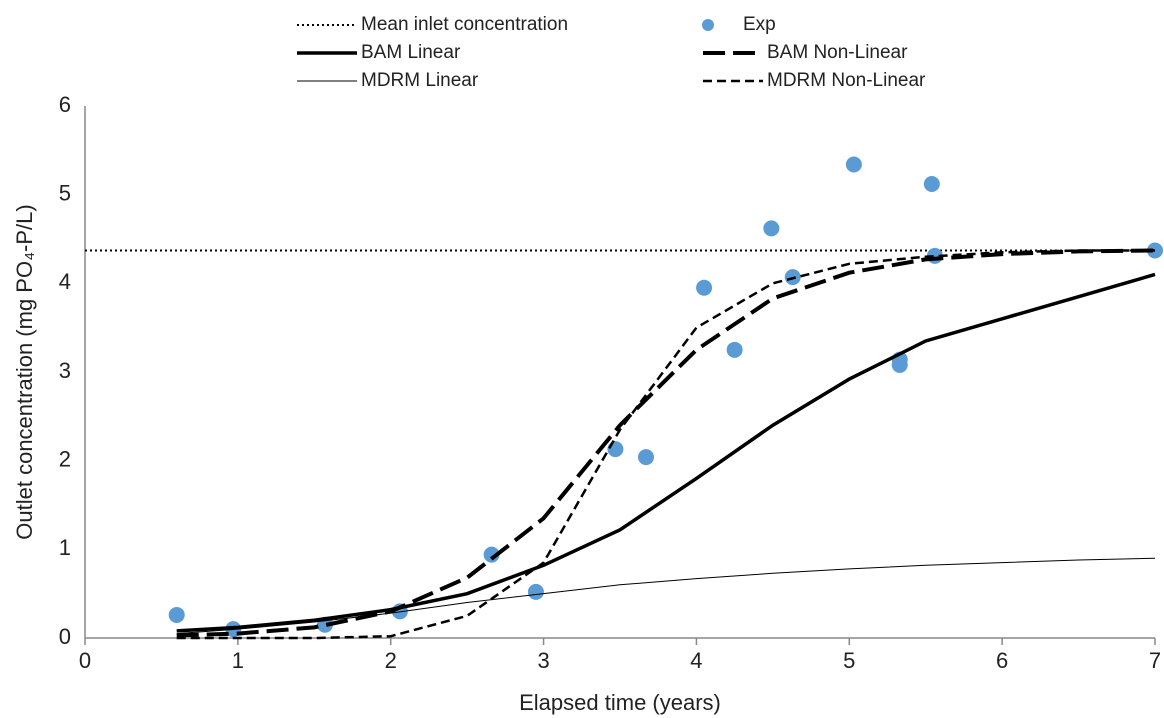 Image resolution: width=1164 pixels, height=718 pixels. Describe the element at coordinates (846, 80) in the screenshot. I see `legend-label: MDRM Non-Linear` at that location.